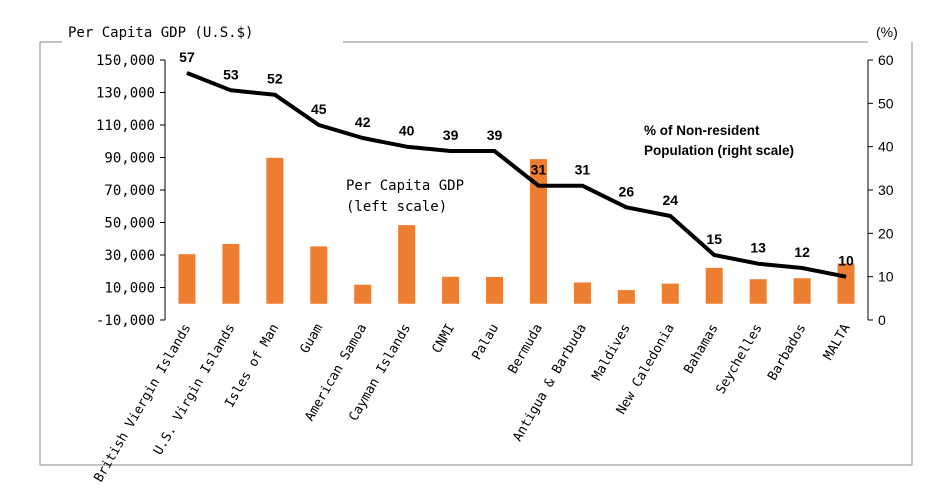 The width and height of the screenshot is (939, 490). I want to click on left-tick-label: 150,000, so click(125, 61).